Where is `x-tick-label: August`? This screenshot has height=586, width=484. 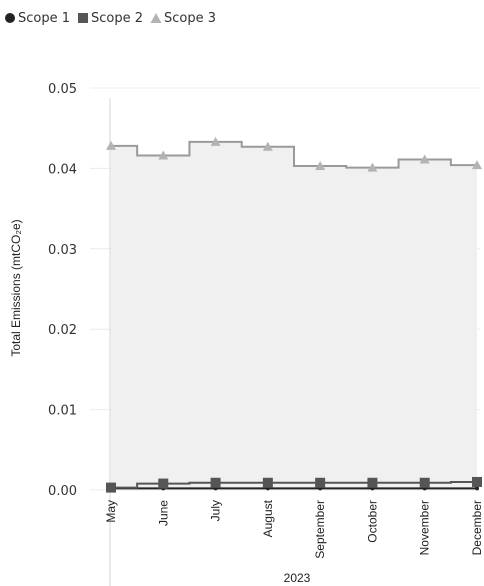 x-tick-label: August is located at coordinates (268, 518).